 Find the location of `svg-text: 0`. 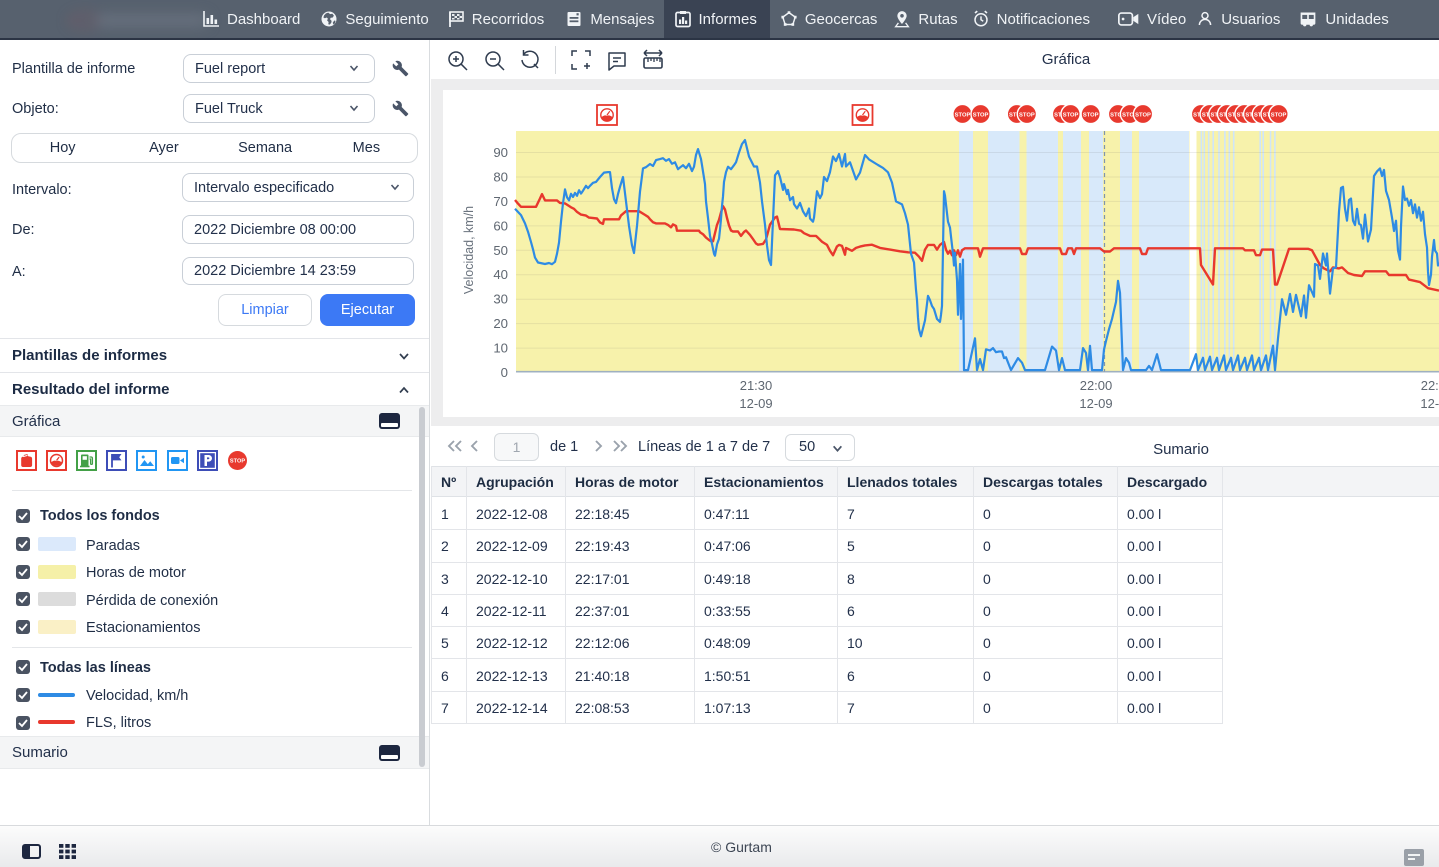

svg-text: 0 is located at coordinates (504, 372).